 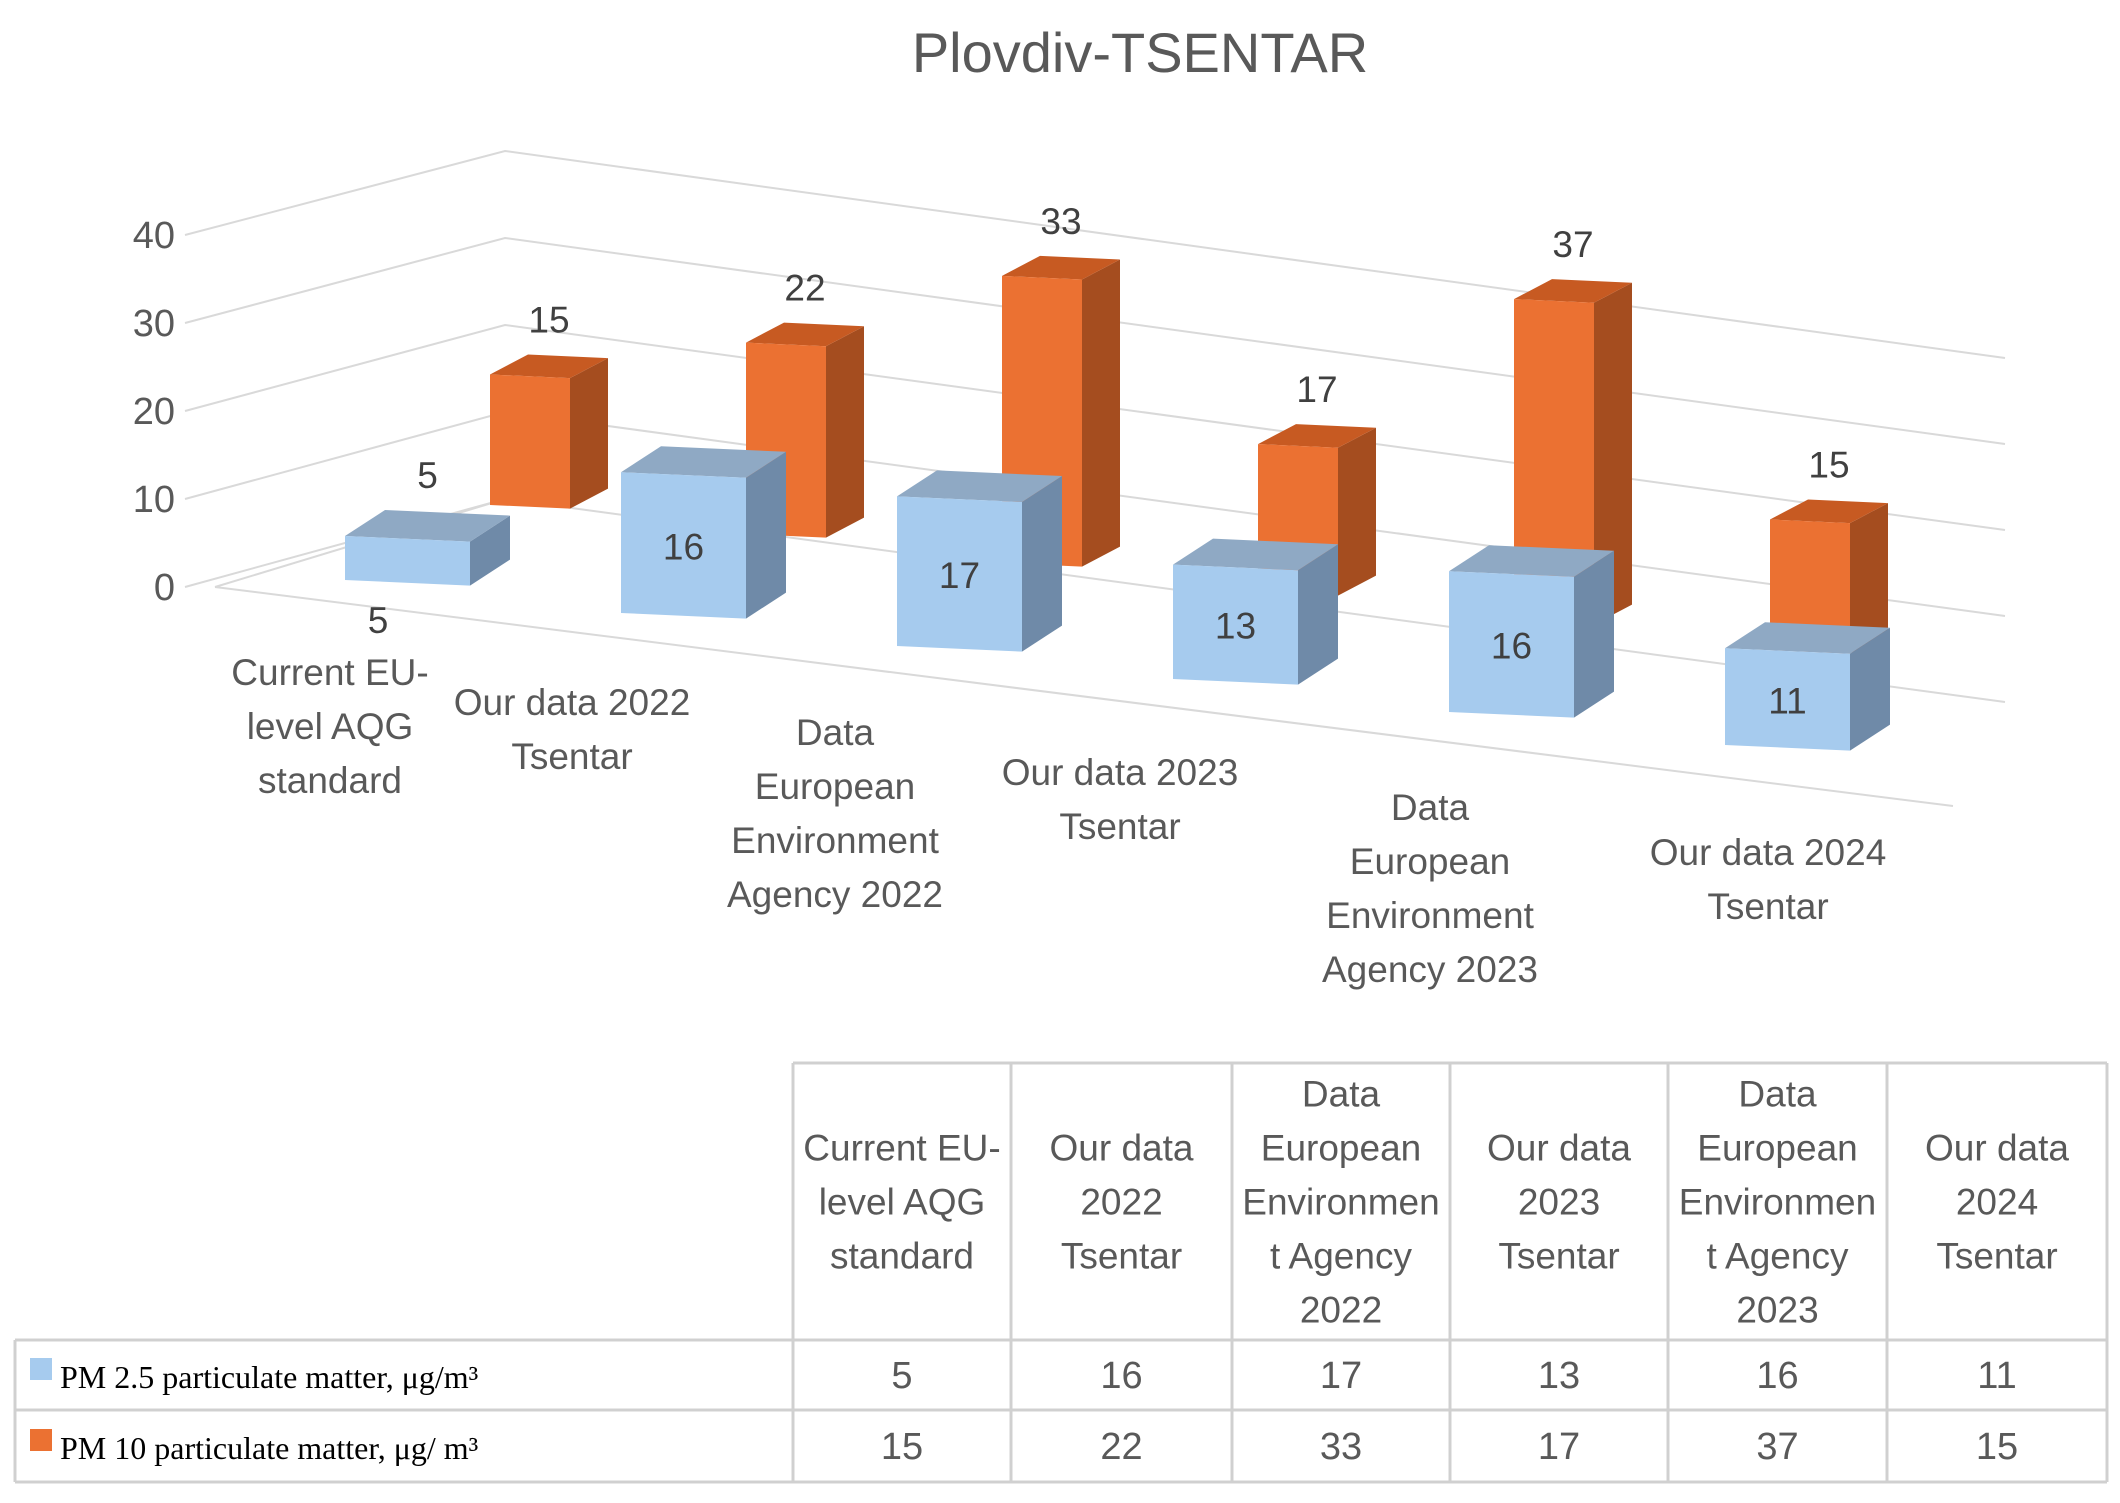 What do you see at coordinates (1341, 1447) in the screenshot?
I see `table-value-cell: 33` at bounding box center [1341, 1447].